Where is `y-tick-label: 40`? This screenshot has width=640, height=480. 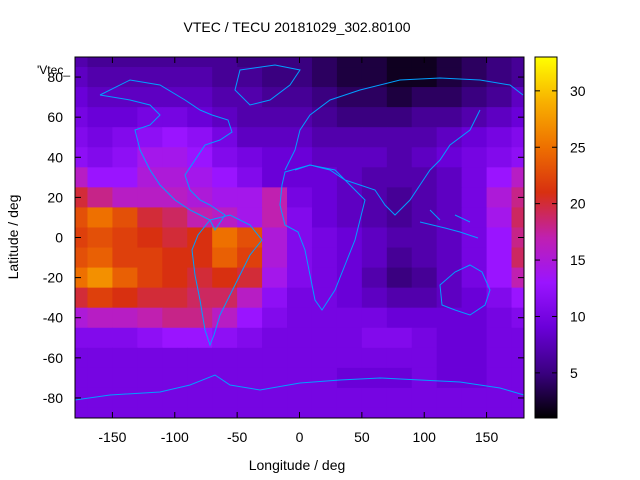
y-tick-label: 40 is located at coordinates (55, 157).